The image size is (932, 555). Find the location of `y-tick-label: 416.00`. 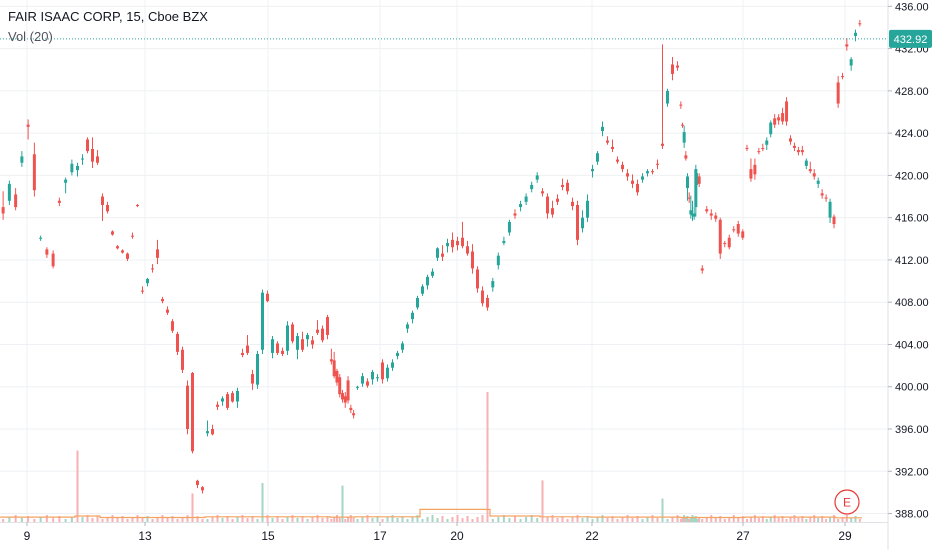

y-tick-label: 416.00 is located at coordinates (912, 219).